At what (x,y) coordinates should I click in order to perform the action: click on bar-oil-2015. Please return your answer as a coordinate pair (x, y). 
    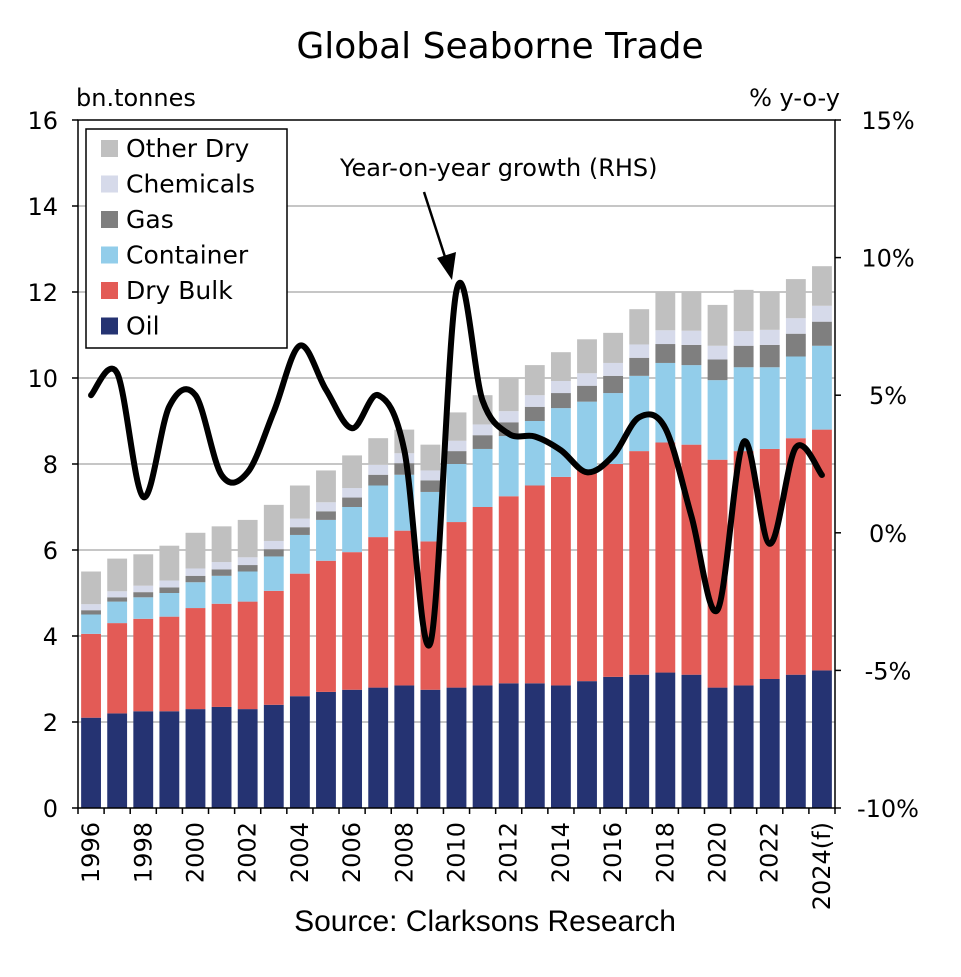
    Looking at the image, I should click on (587, 744).